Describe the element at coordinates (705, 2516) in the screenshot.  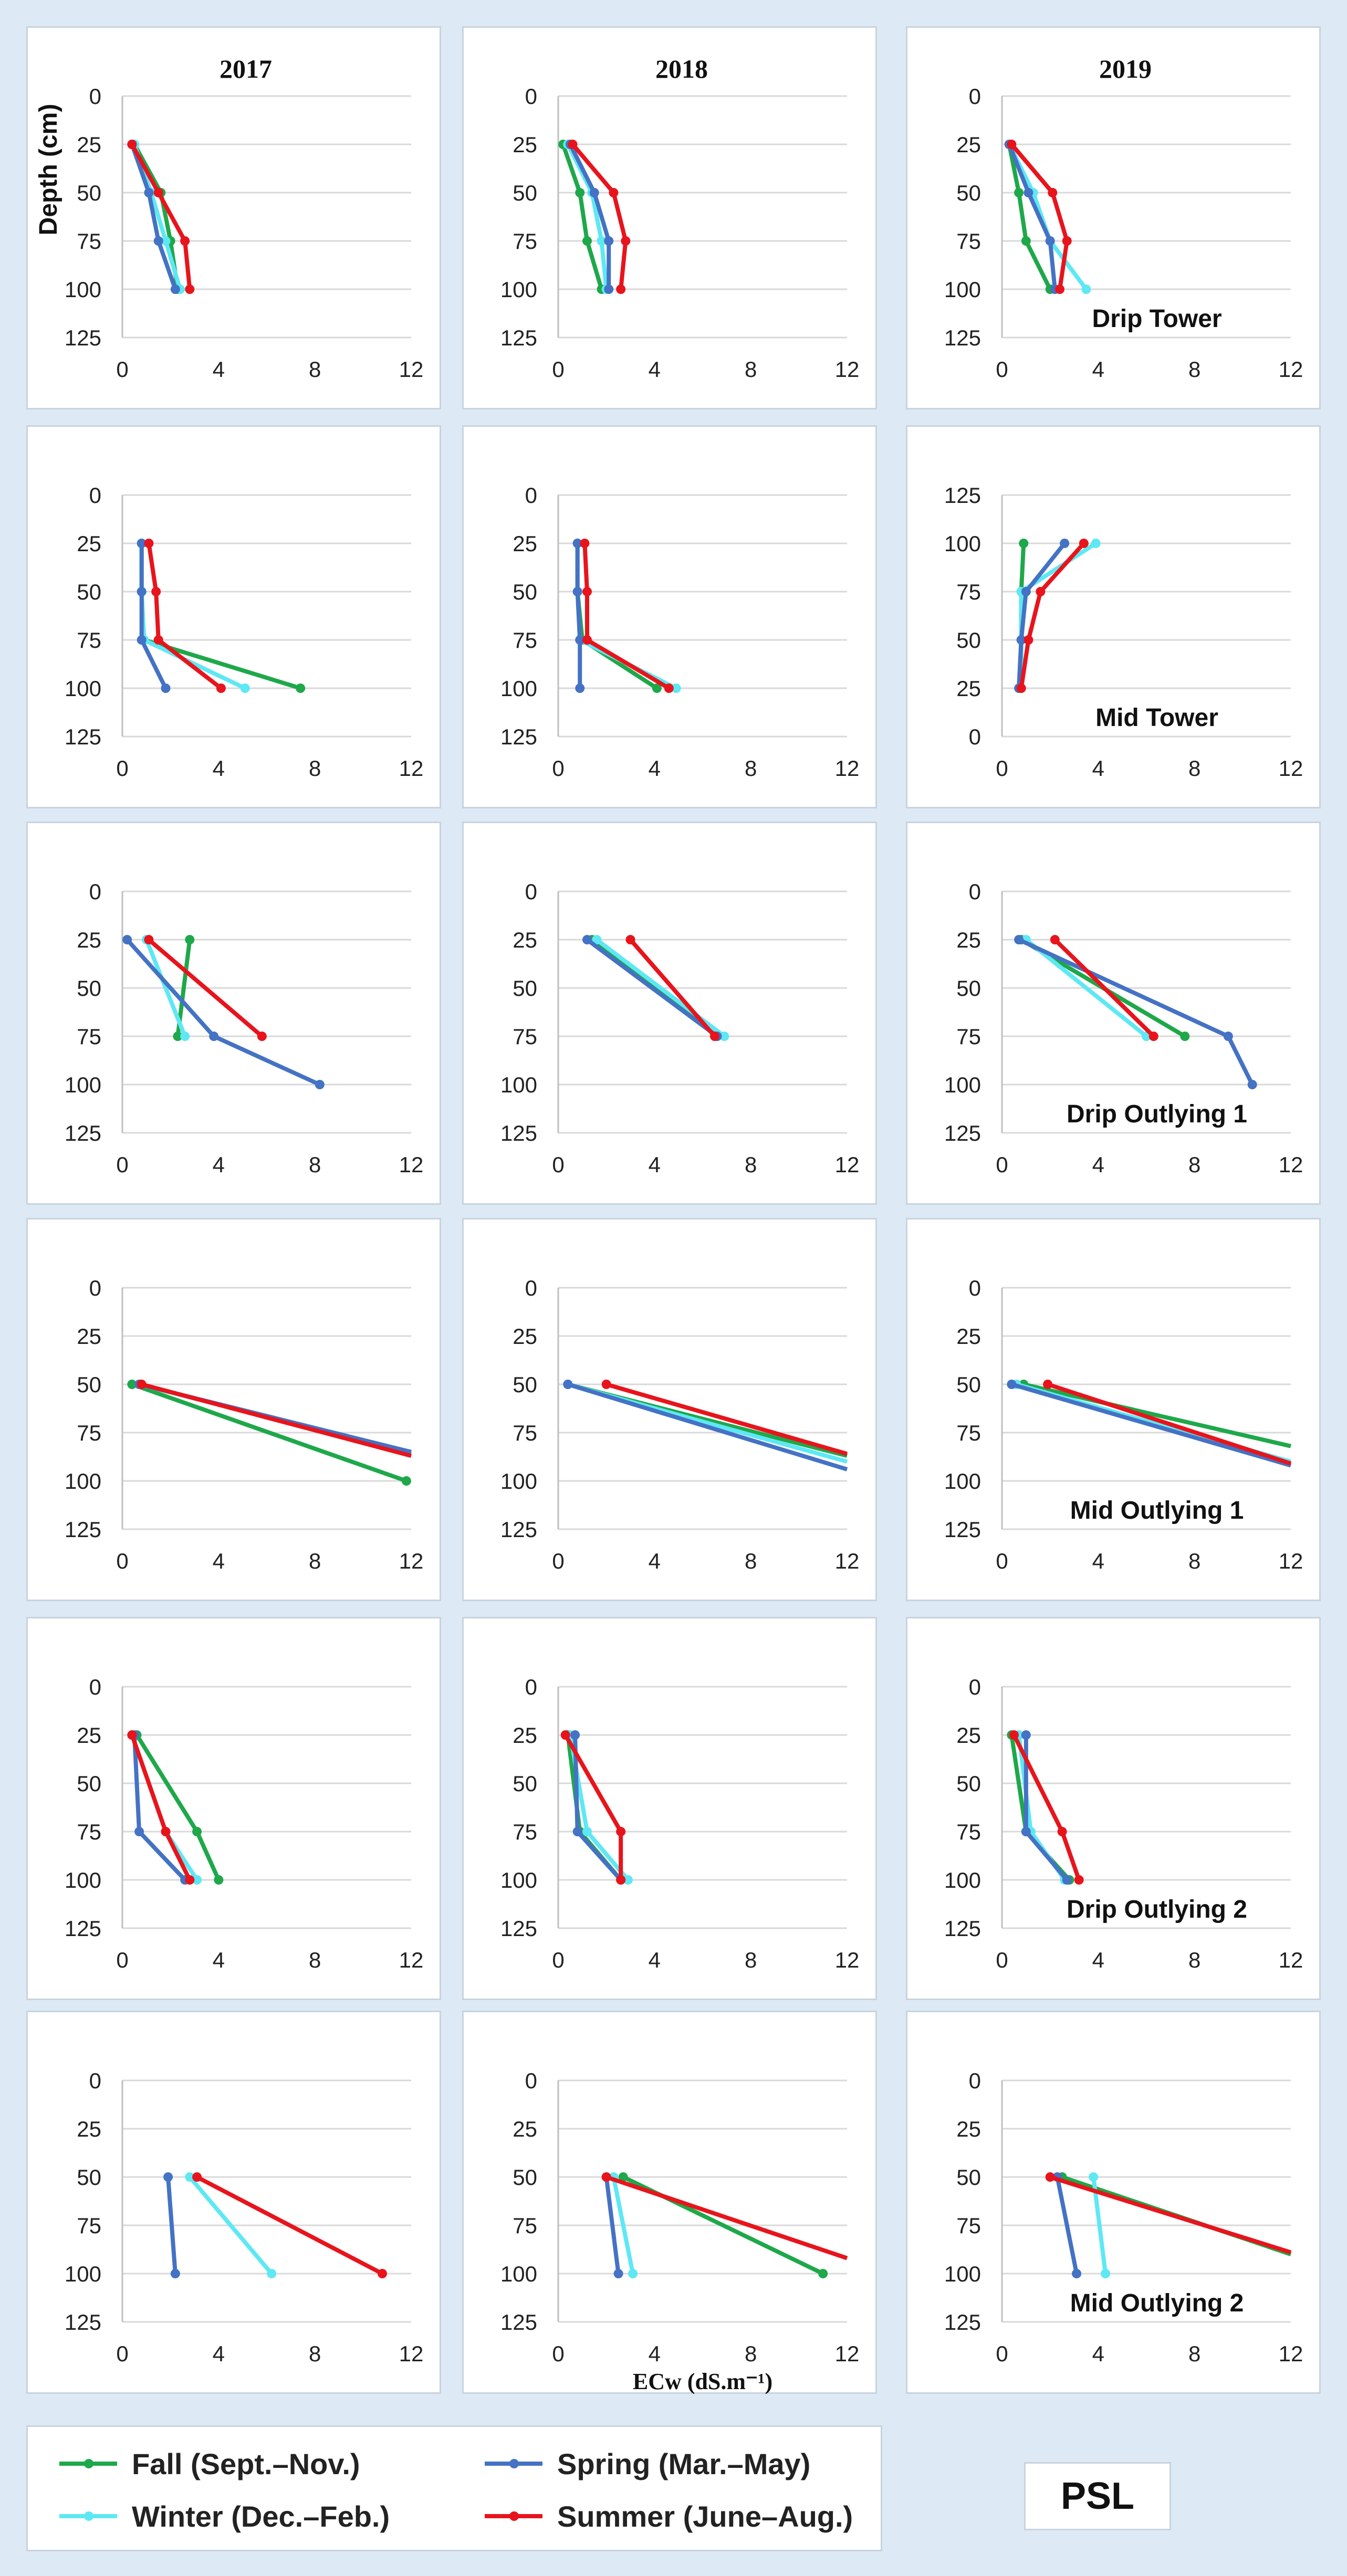
I see `legend-label-summer: Summer (June–Aug.)` at that location.